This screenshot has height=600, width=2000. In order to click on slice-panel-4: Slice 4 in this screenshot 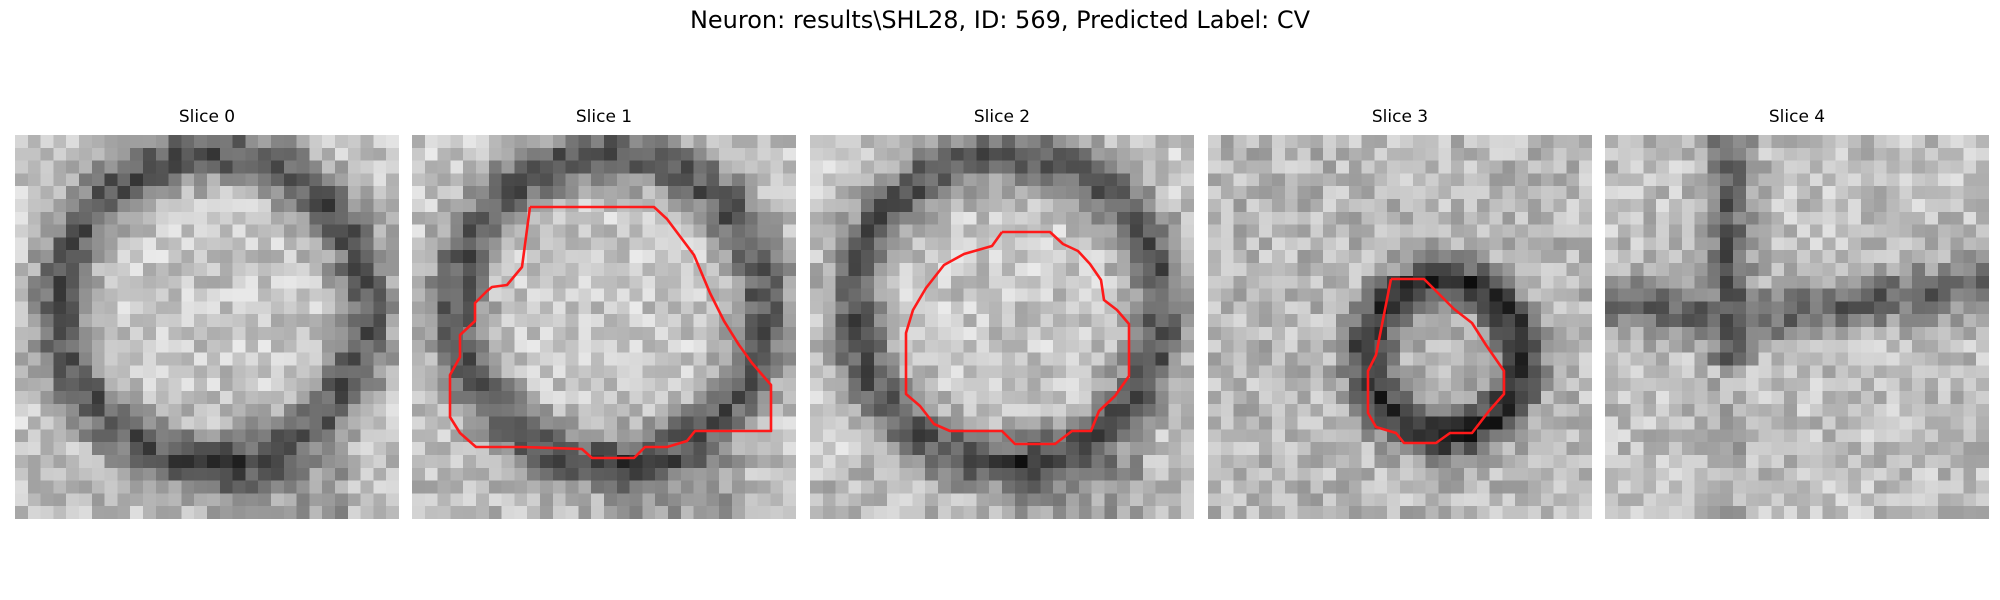, I will do `click(1797, 313)`.